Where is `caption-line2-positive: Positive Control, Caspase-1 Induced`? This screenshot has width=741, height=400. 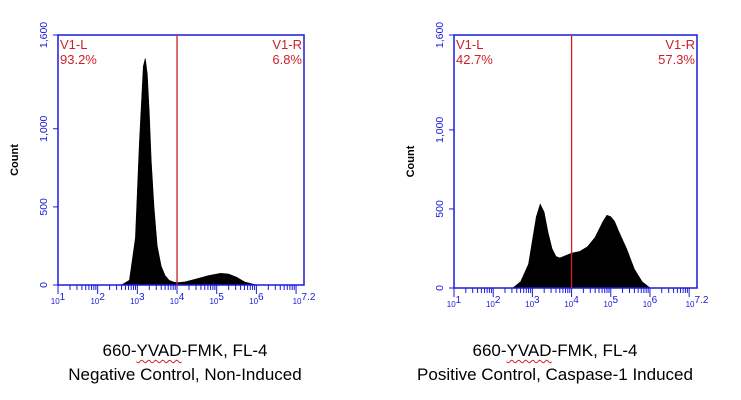 caption-line2-positive: Positive Control, Caspase-1 Induced is located at coordinates (555, 374).